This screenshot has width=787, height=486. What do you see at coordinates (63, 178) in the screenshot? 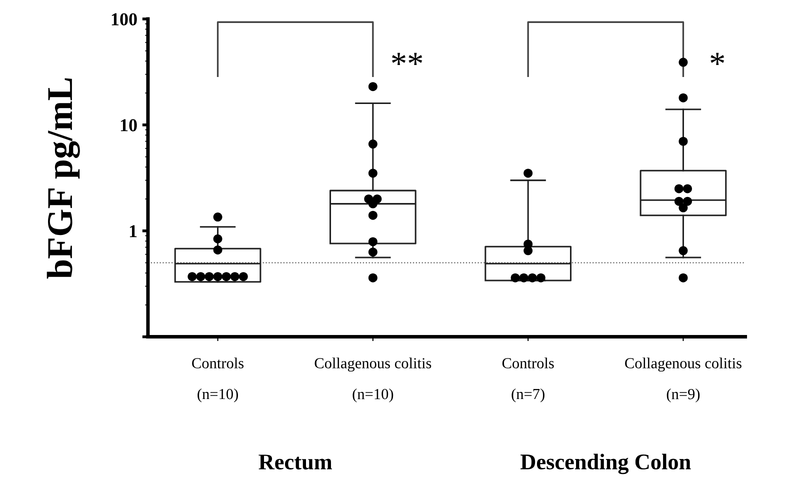
I see `y-axis-title: bFGF pg/mL` at bounding box center [63, 178].